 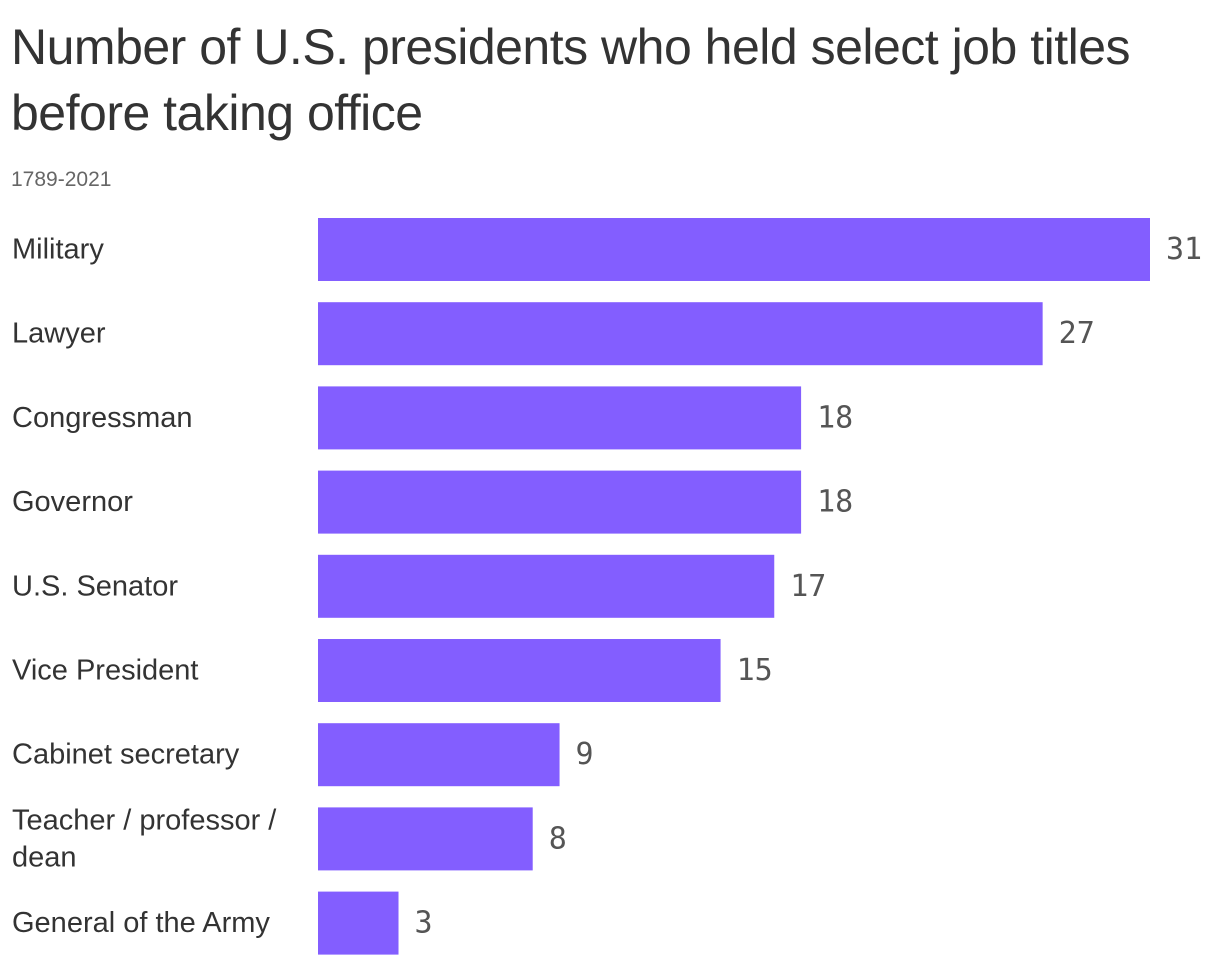 I want to click on category-label: Military, so click(x=58, y=250).